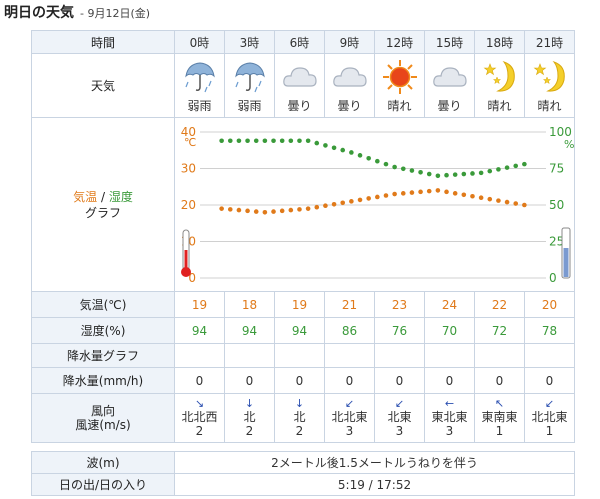  I want to click on y-tick-right: 100, so click(560, 132).